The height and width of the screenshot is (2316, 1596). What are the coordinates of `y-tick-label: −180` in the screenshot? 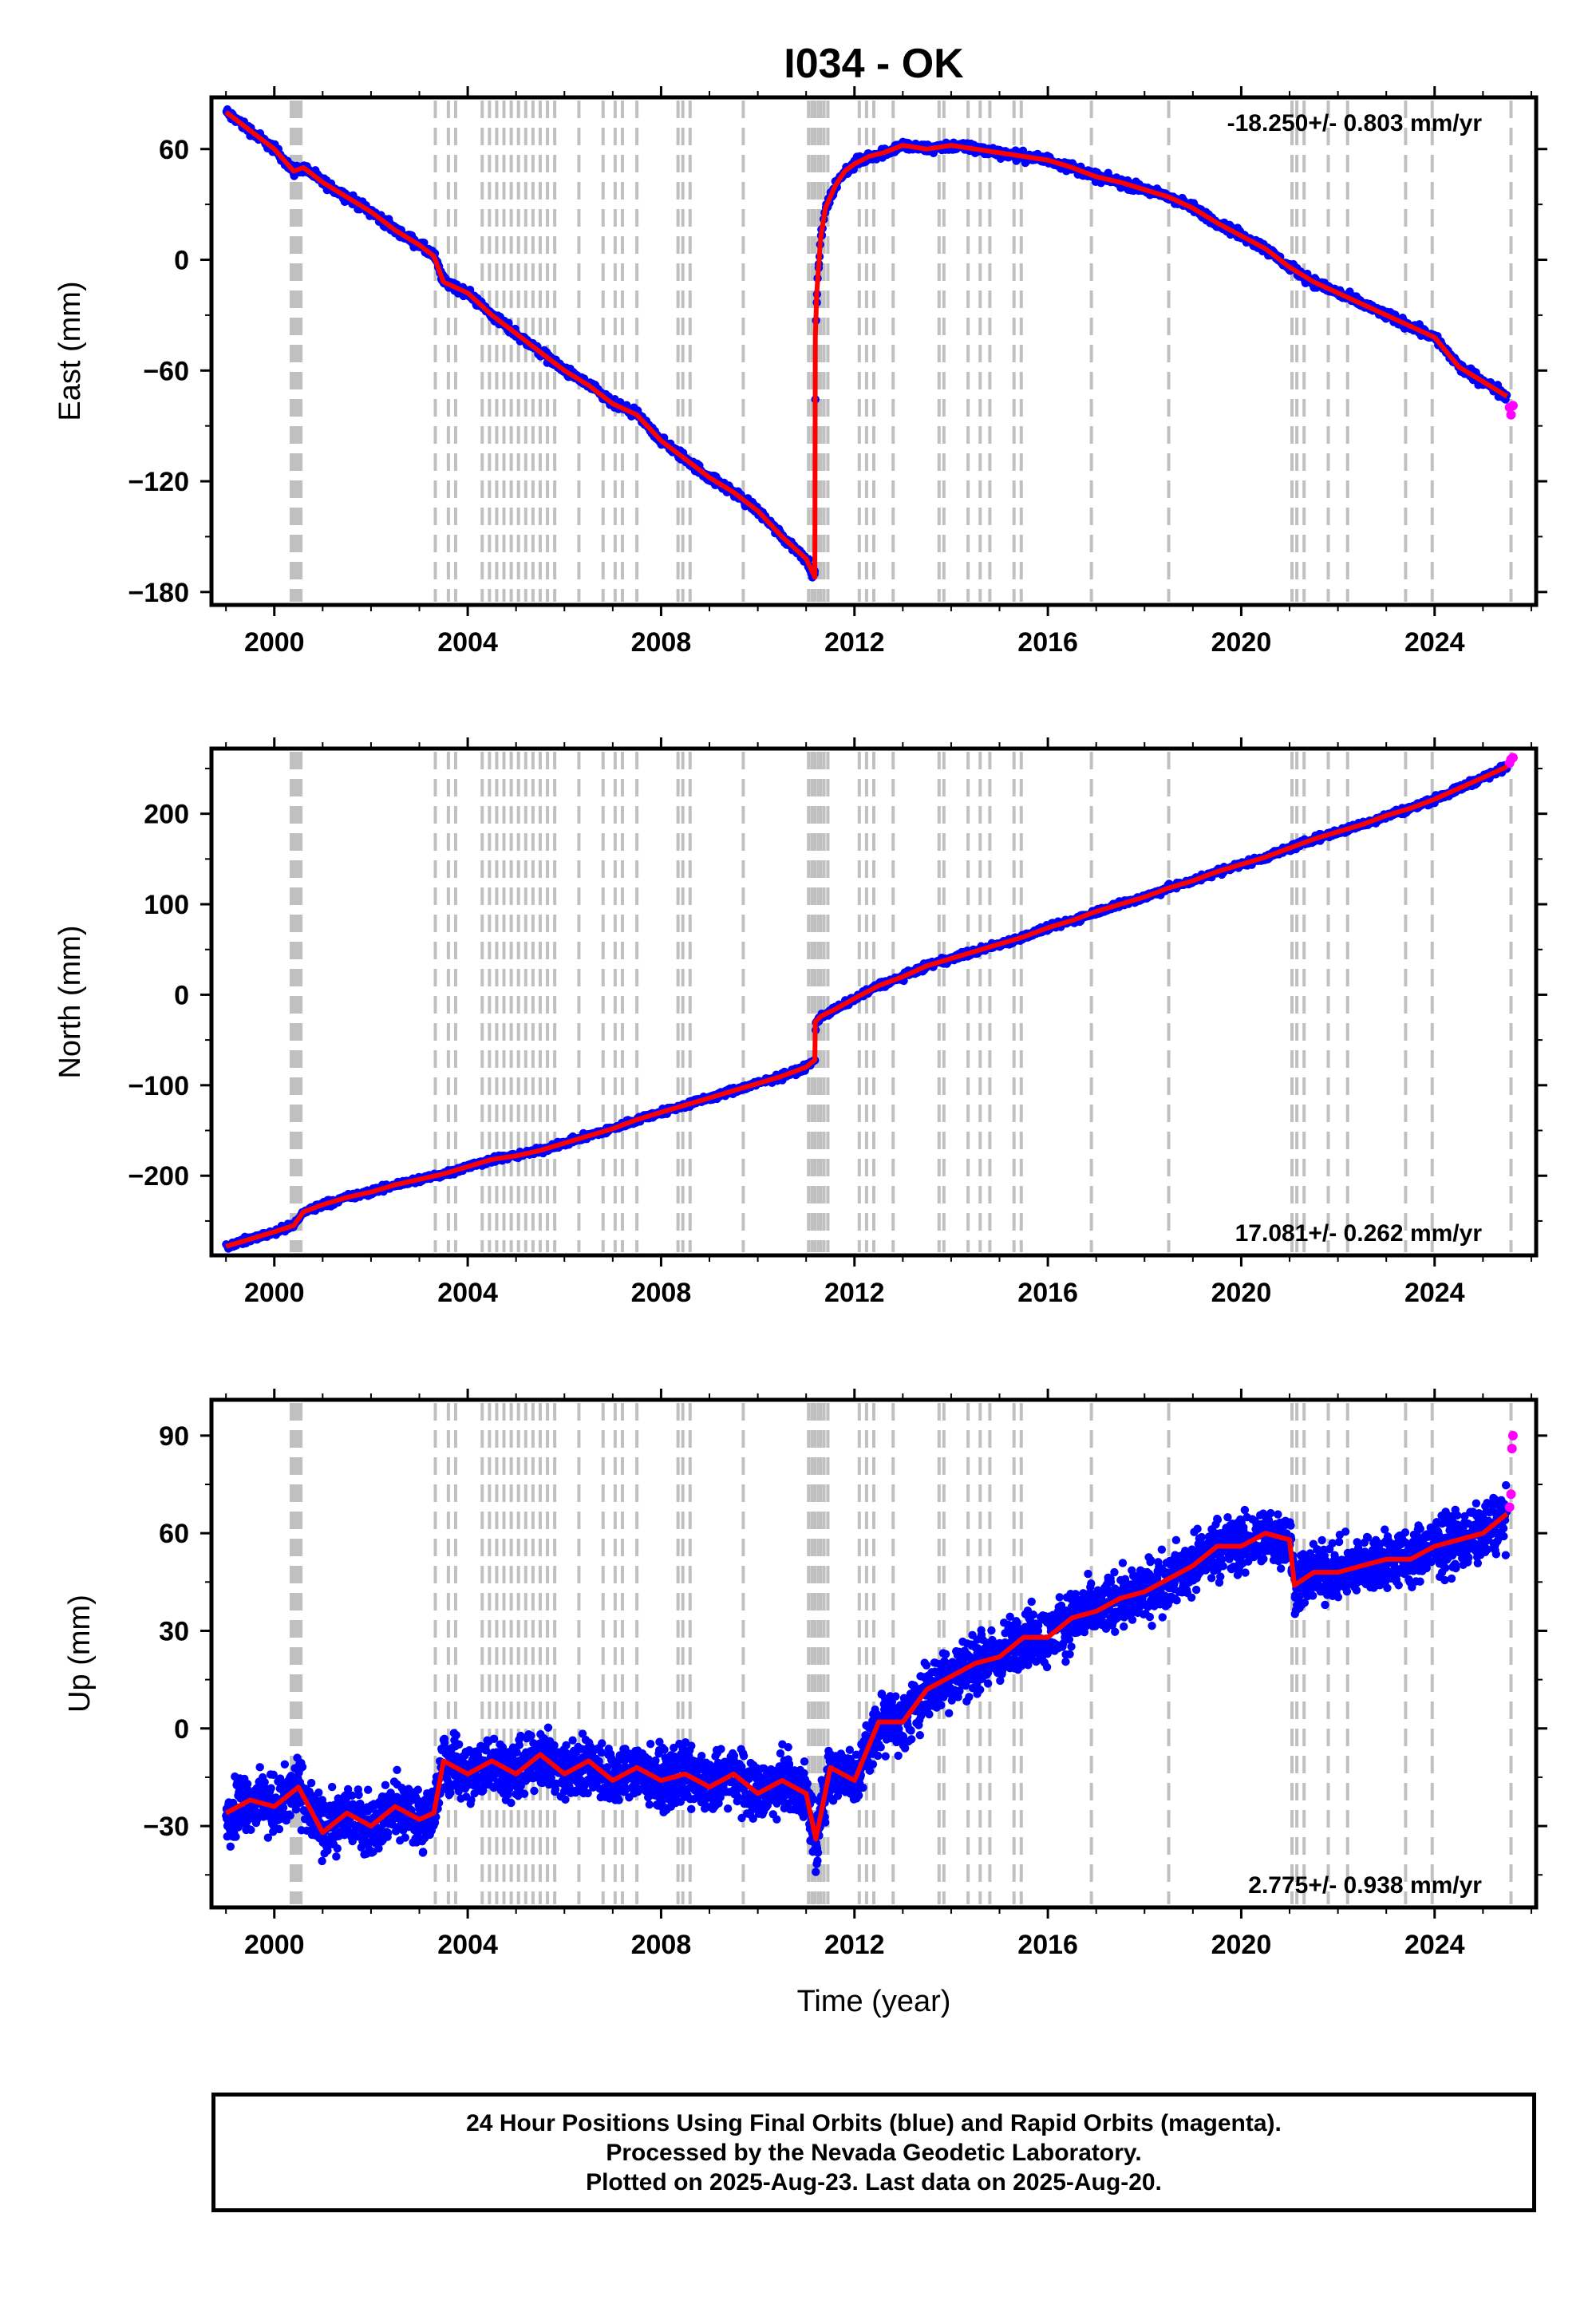 It's located at (158, 593).